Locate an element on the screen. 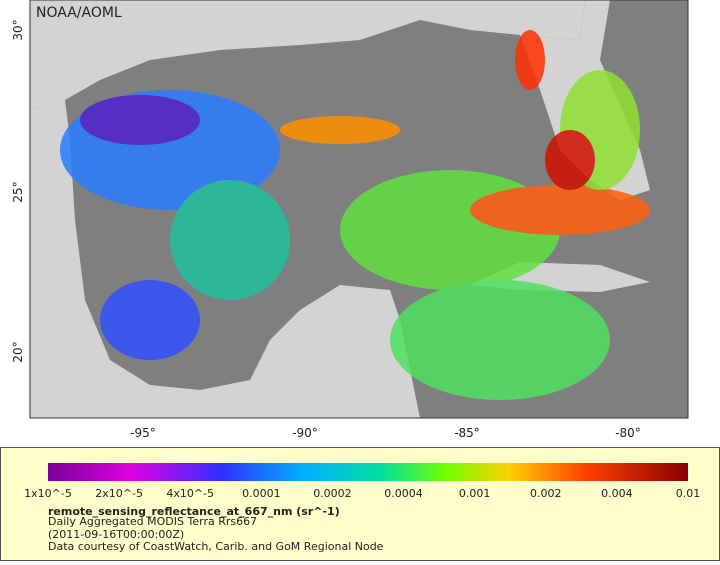  colorbar-label: 0.01 is located at coordinates (688, 493).